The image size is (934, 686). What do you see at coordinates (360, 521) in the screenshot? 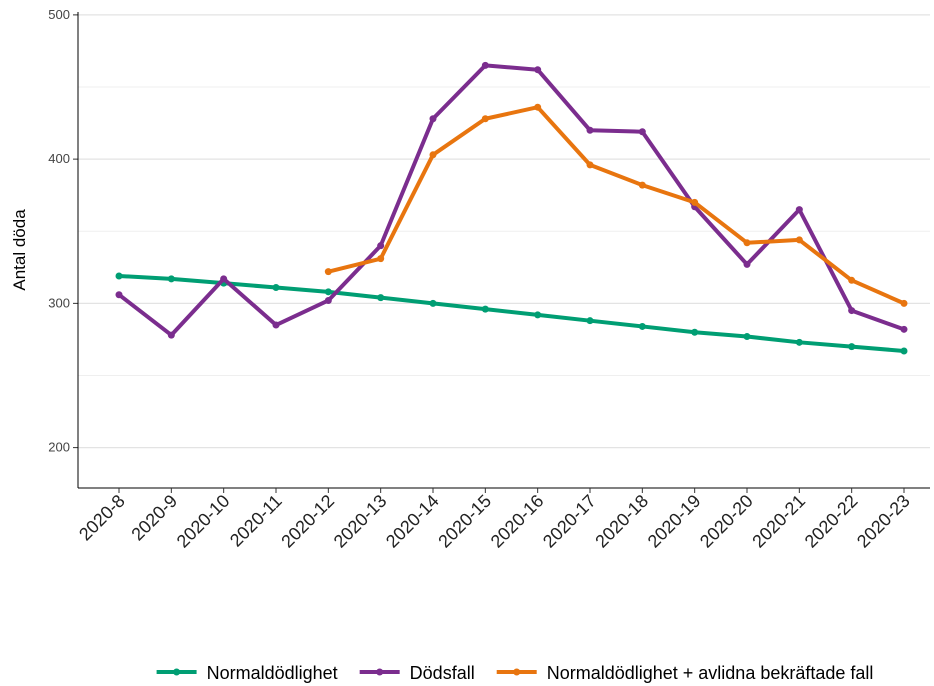
I see `x-tick-label: 2020-13` at bounding box center [360, 521].